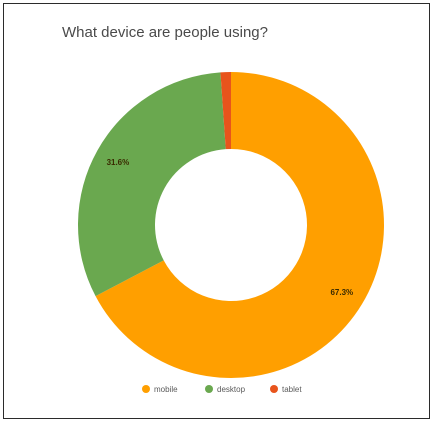 This screenshot has width=435, height=423. I want to click on chart-title: What device are people using?, so click(165, 32).